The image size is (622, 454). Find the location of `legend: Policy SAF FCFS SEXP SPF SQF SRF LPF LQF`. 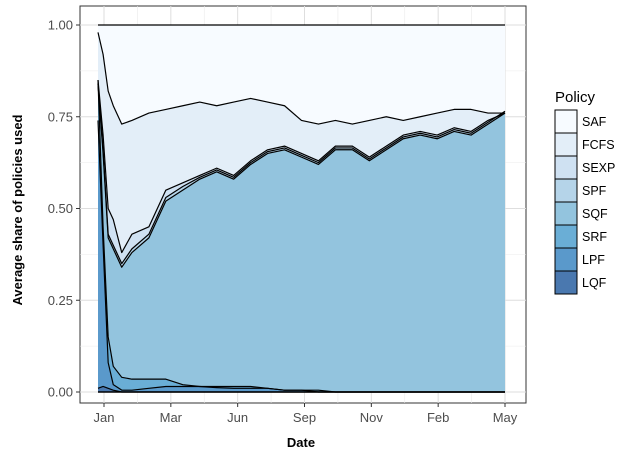

legend: Policy SAF FCFS SEXP SPF SQF SRF LPF LQF is located at coordinates (584, 192).